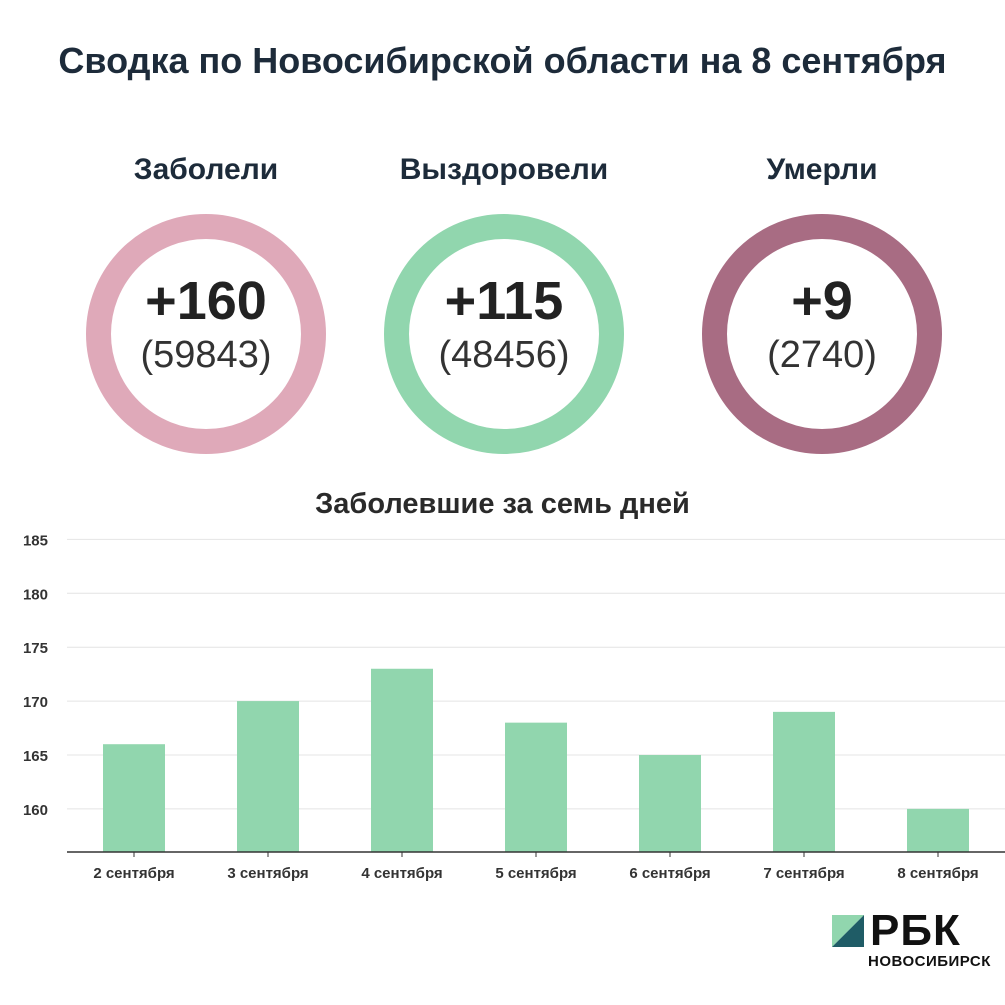 This screenshot has height=1005, width=1005. Describe the element at coordinates (133, 873) in the screenshot. I see `x-tick-label: 2 сентября` at that location.